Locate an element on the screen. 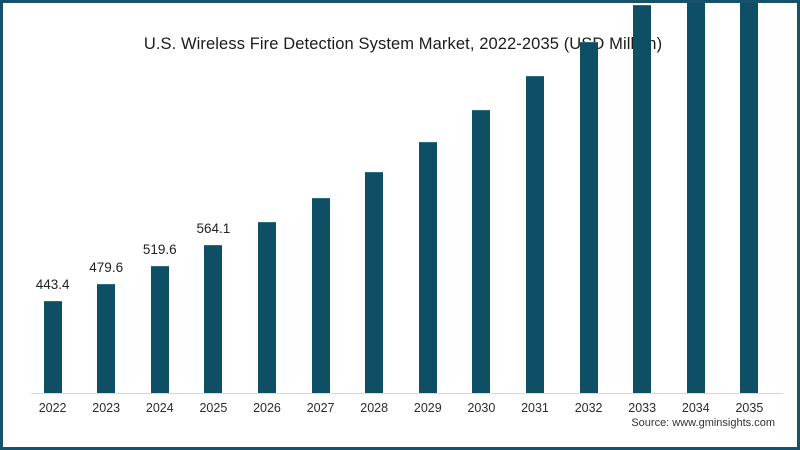 Image resolution: width=800 pixels, height=450 pixels. bar-value-label: 519.6 is located at coordinates (159, 249).